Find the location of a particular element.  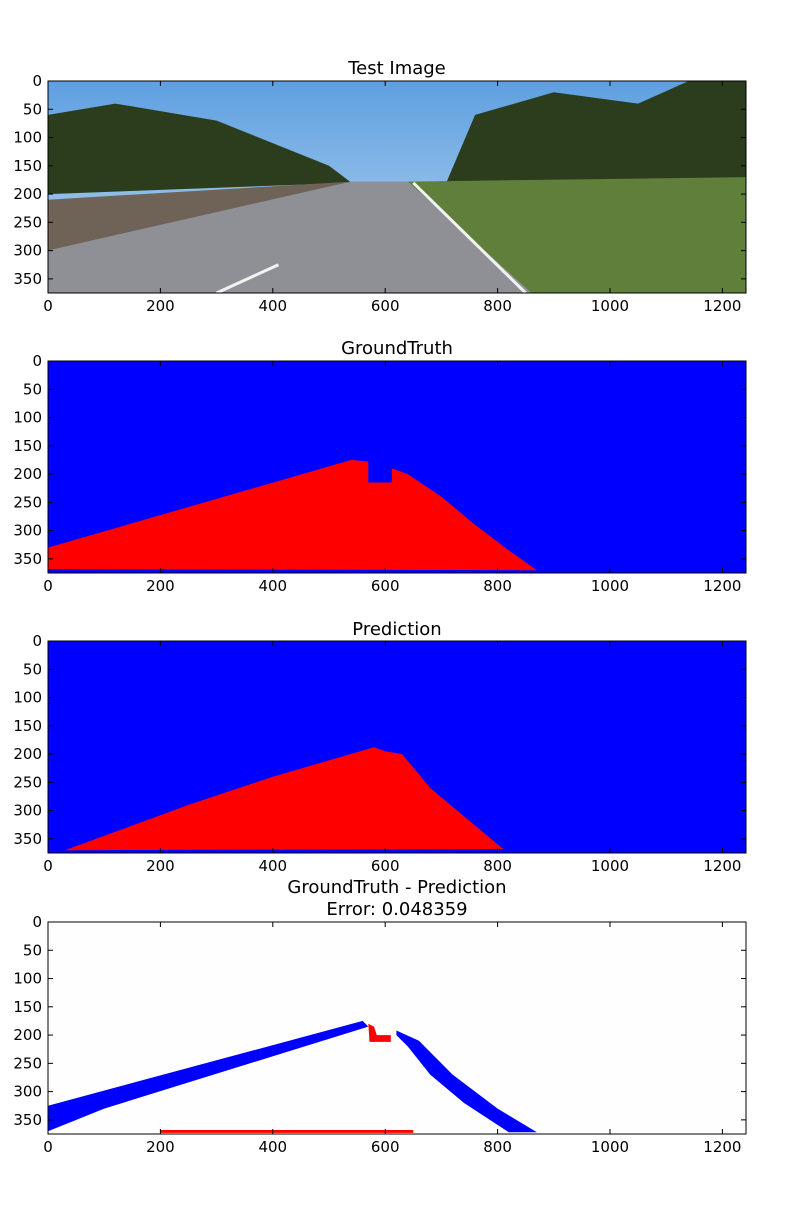

lane-line-right is located at coordinates (469, 238).